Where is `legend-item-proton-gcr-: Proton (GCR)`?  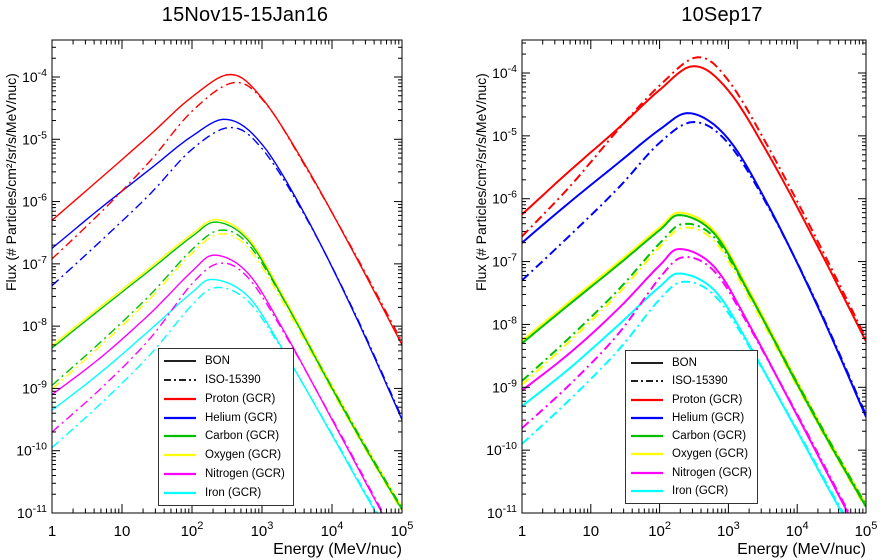 legend-item-proton-gcr-: Proton (GCR) is located at coordinates (691, 400).